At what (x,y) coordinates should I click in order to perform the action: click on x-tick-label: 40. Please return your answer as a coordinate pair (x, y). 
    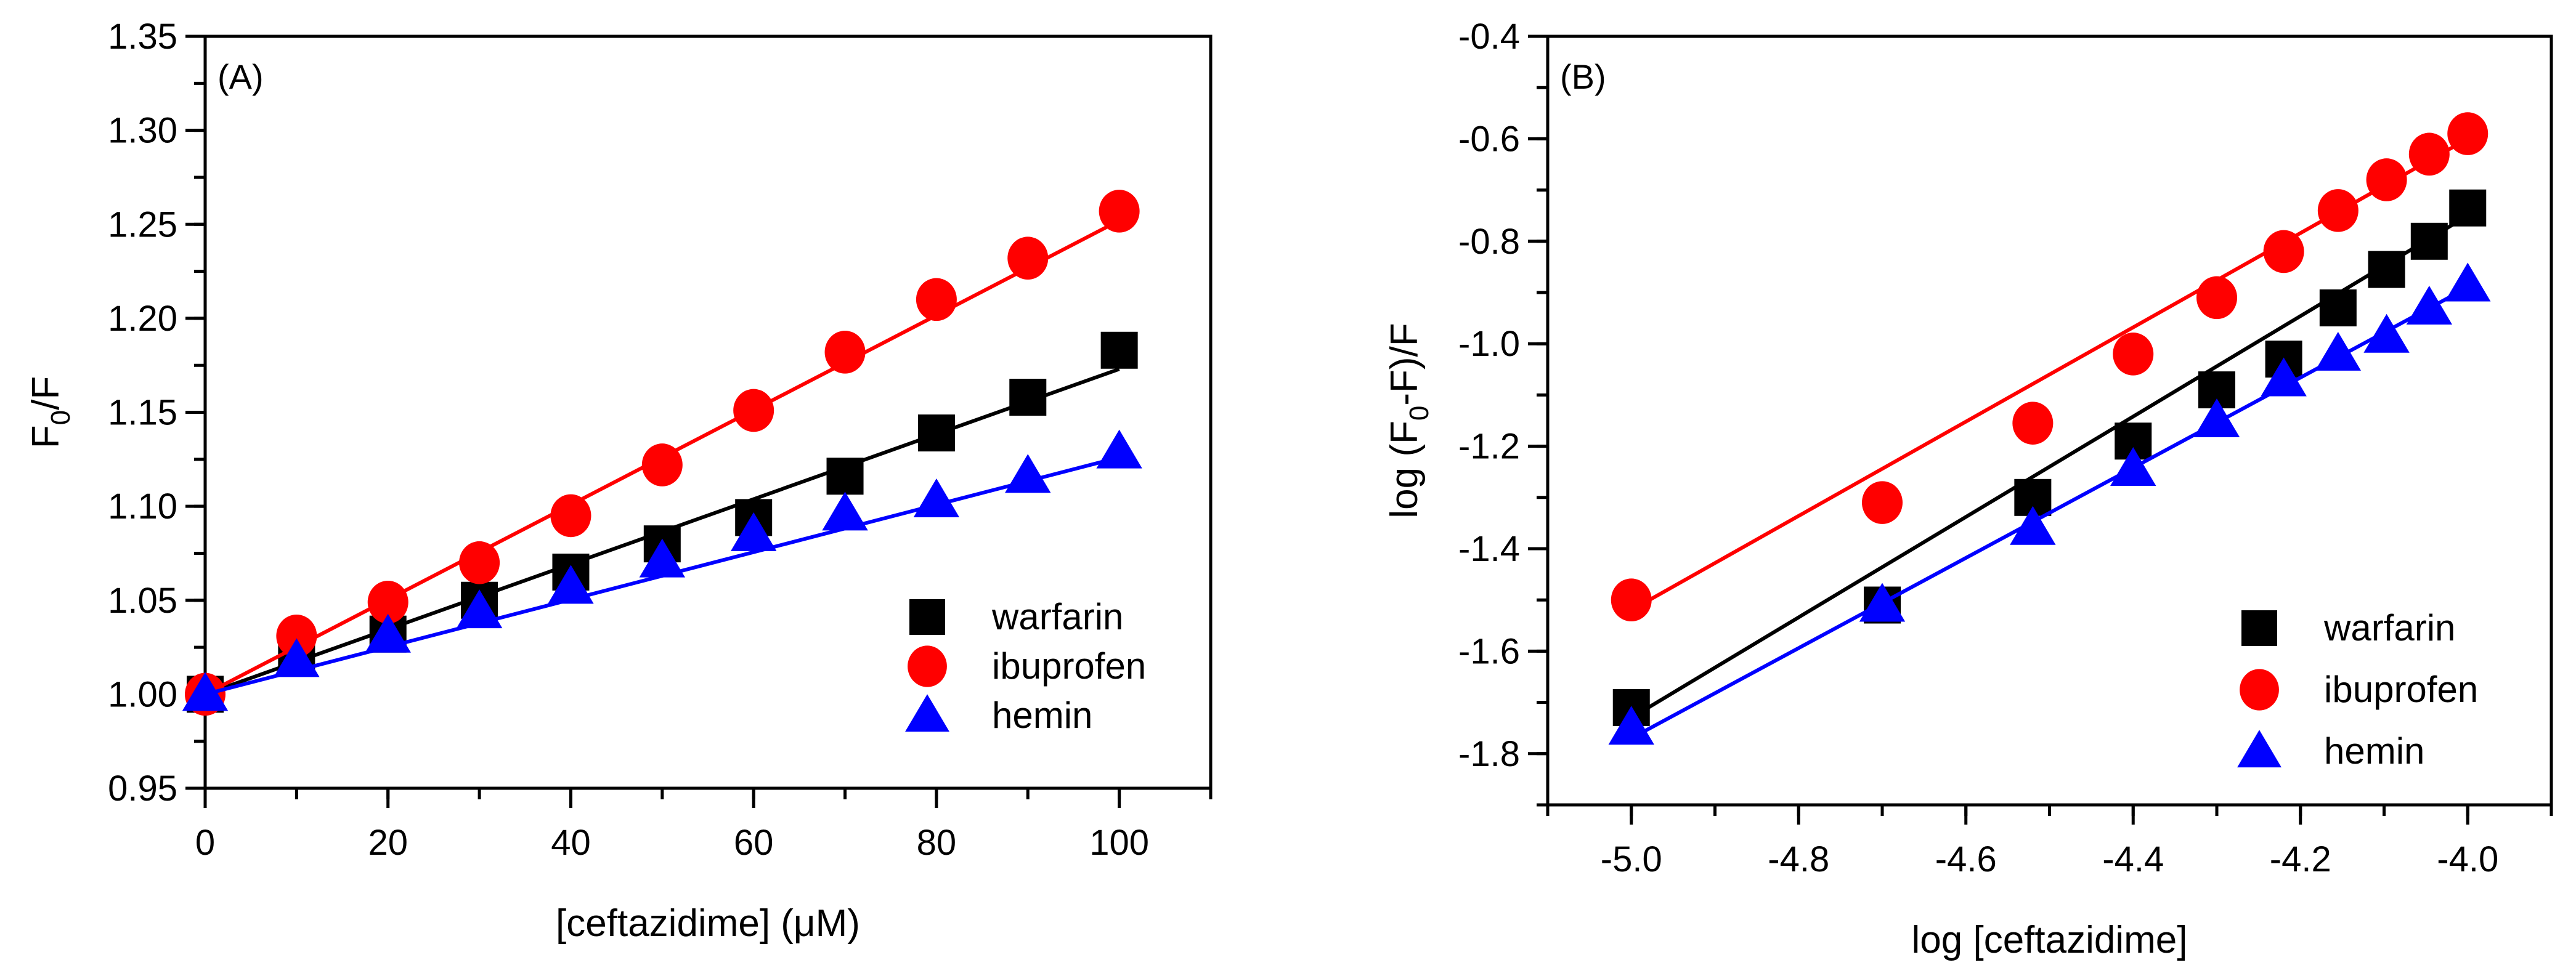
    Looking at the image, I should click on (571, 843).